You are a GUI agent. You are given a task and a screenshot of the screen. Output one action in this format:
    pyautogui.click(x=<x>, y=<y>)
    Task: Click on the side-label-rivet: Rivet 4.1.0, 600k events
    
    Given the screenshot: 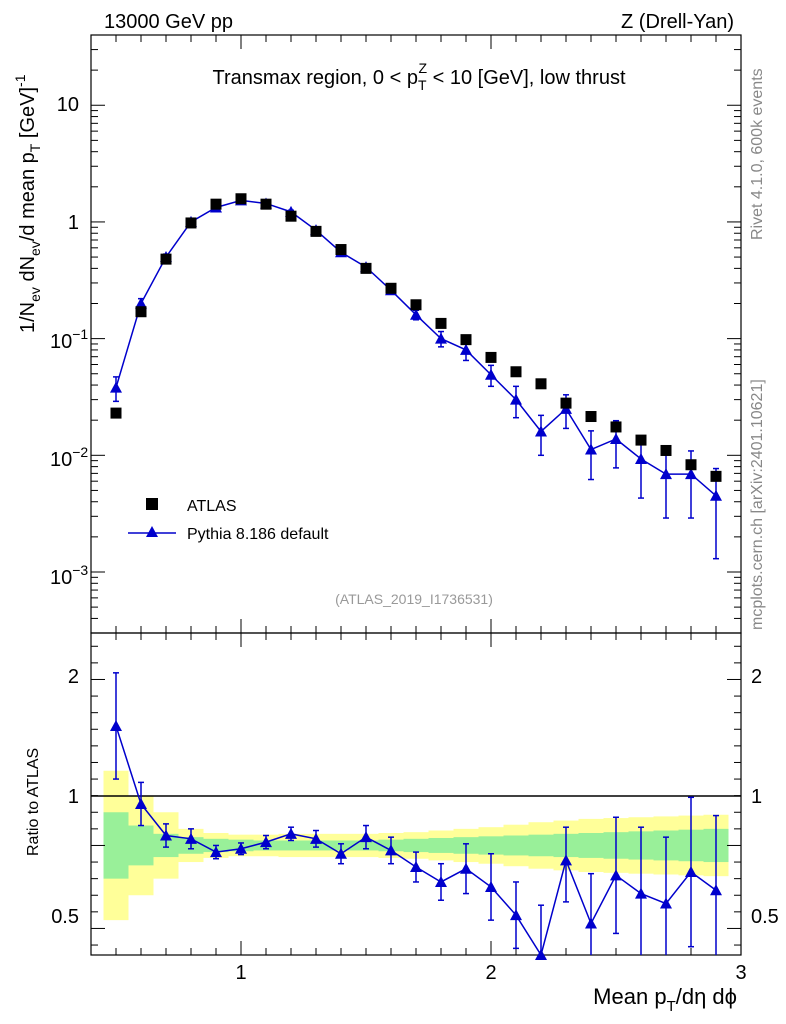 What is the action you would take?
    pyautogui.click(x=757, y=154)
    